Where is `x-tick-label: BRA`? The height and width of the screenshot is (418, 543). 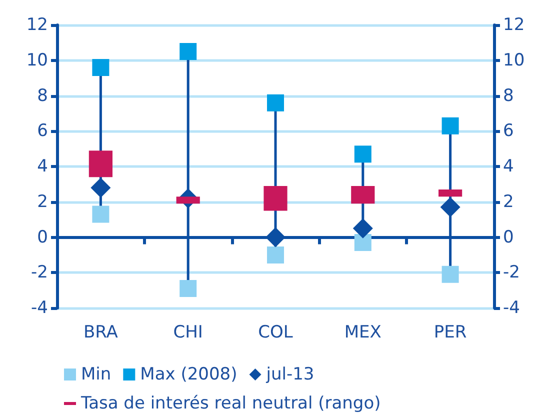
x-tick-label: BRA is located at coordinates (100, 332).